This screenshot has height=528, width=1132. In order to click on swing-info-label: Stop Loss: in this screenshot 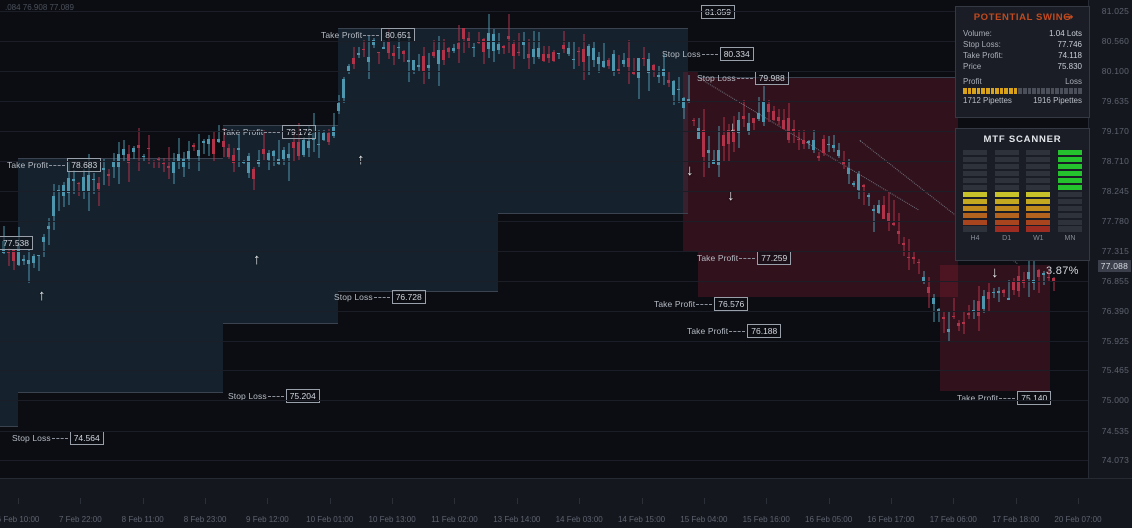, I will do `click(982, 44)`.